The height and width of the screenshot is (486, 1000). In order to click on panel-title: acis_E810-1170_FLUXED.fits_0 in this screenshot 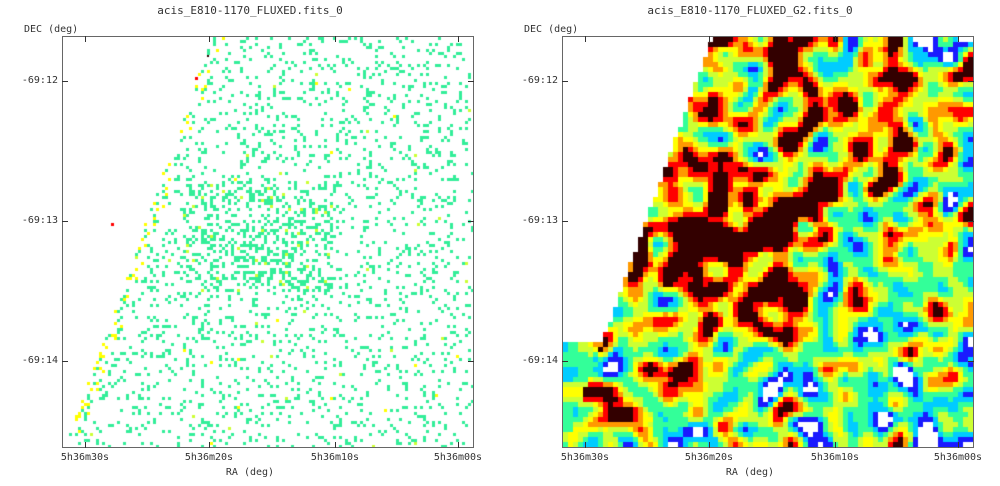, I will do `click(250, 10)`.